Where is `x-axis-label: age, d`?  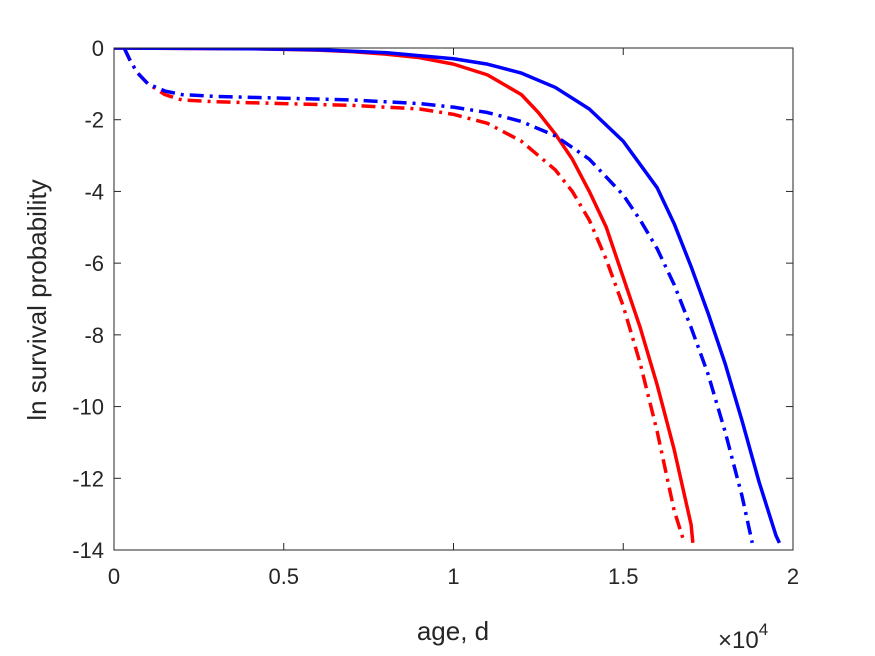
x-axis-label: age, d is located at coordinates (453, 631).